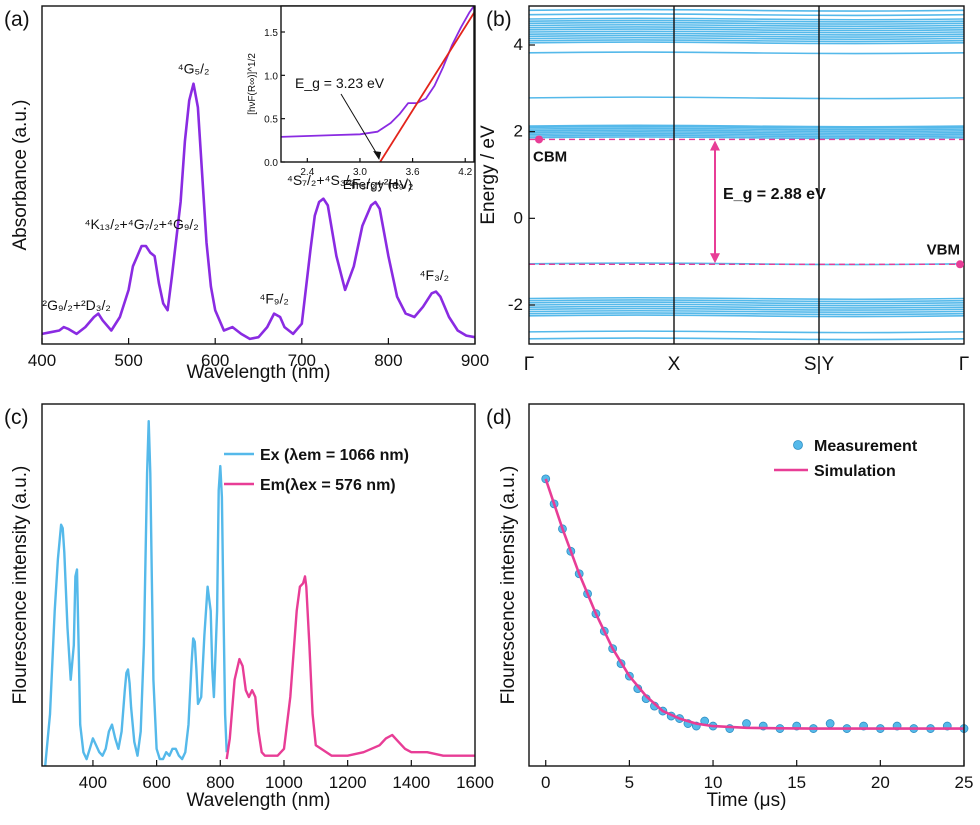 Image resolution: width=980 pixels, height=825 pixels. I want to click on panel-c-x-tick-label: 800, so click(220, 782).